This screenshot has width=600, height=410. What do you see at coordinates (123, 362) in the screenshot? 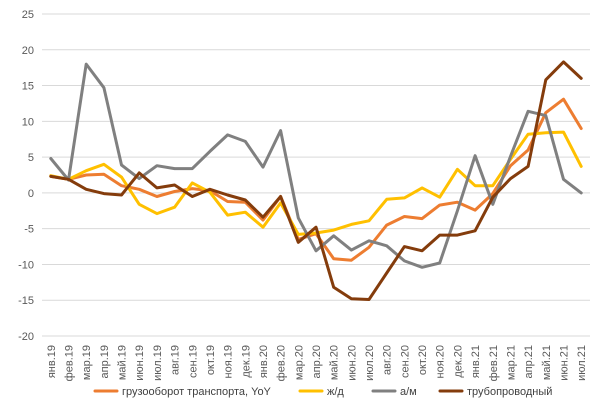
I see `x-tick-label: май.19` at bounding box center [123, 362].